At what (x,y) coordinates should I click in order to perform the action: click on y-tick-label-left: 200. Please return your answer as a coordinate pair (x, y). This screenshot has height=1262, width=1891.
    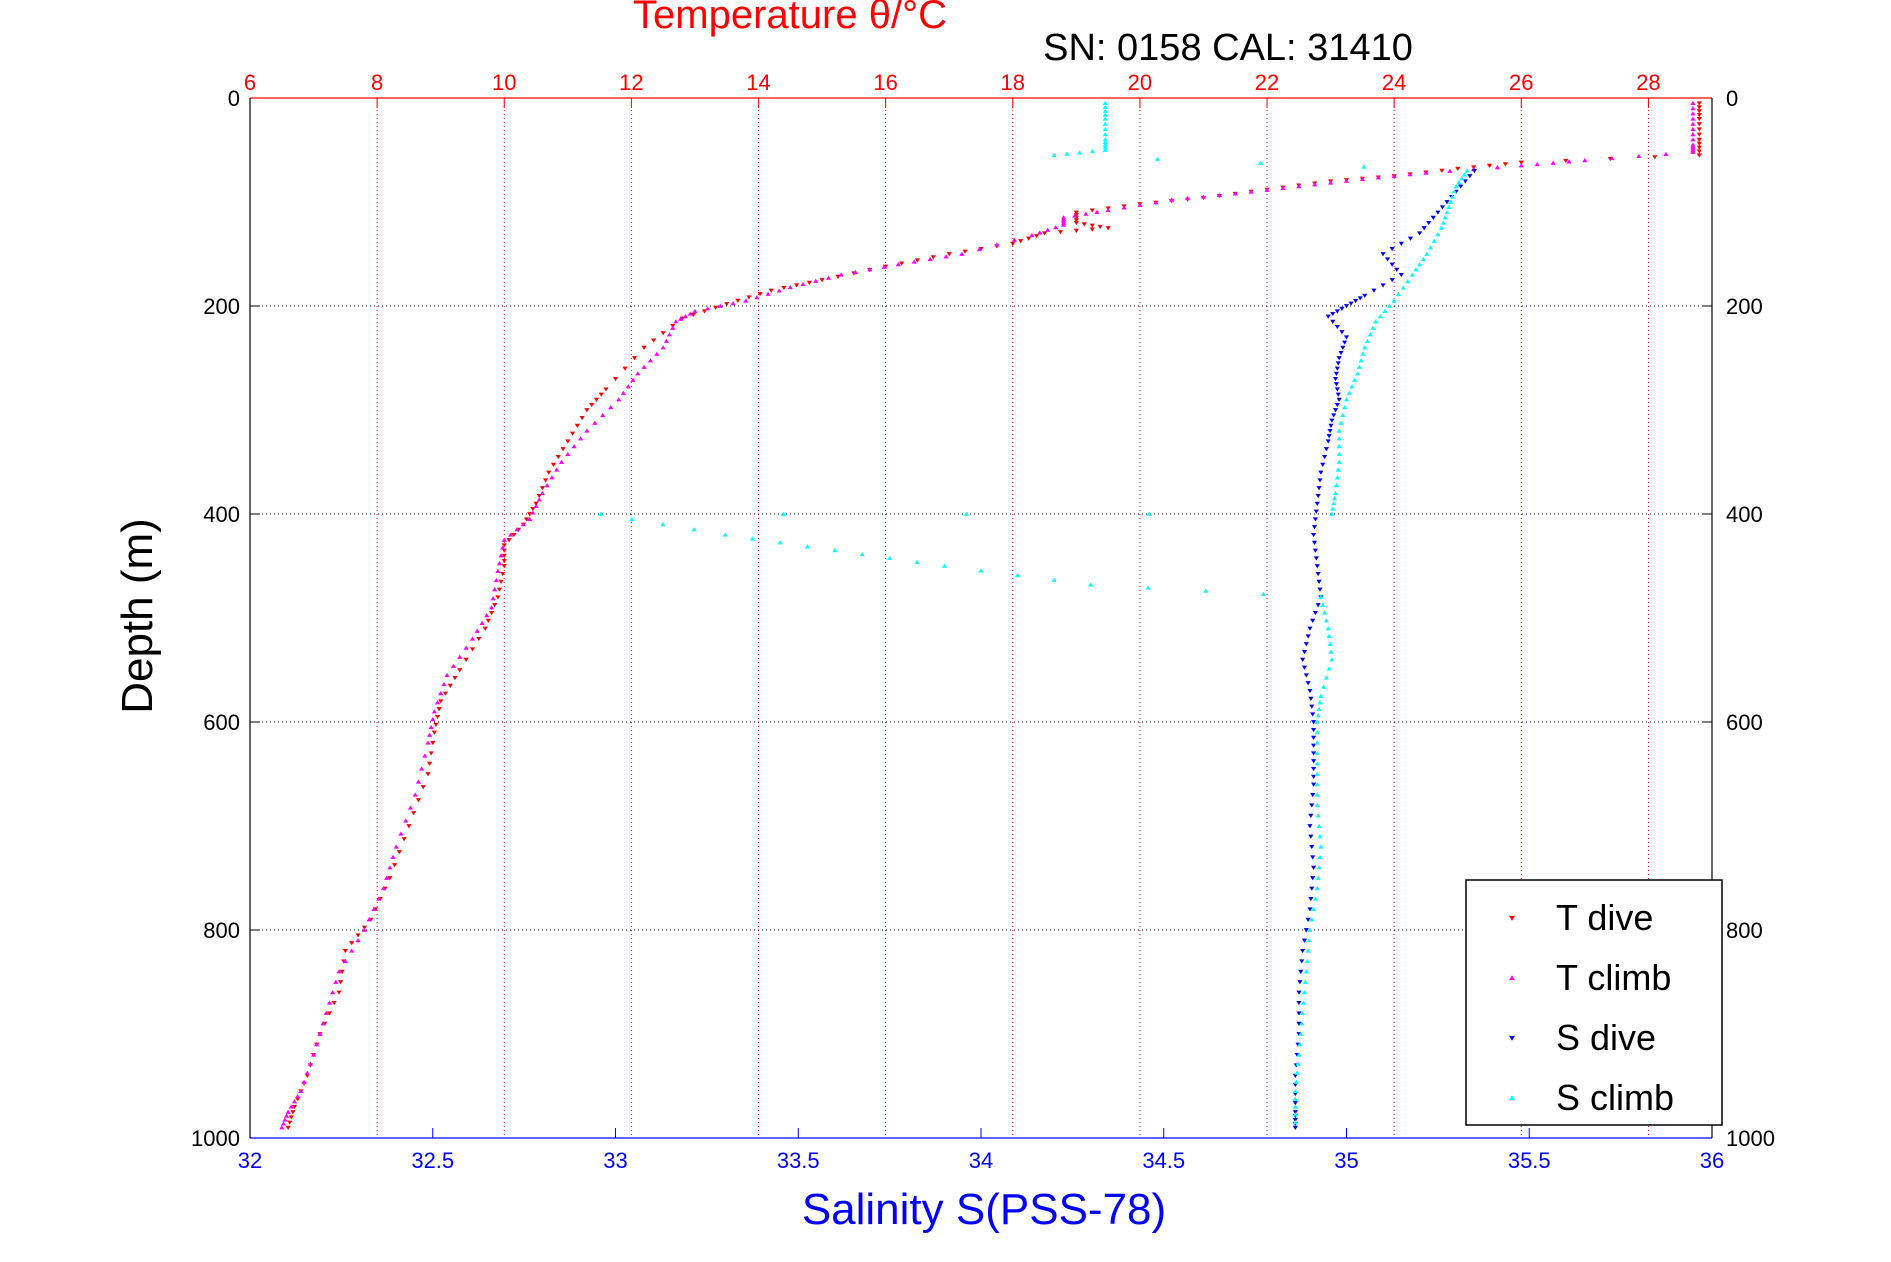
    Looking at the image, I should click on (221, 306).